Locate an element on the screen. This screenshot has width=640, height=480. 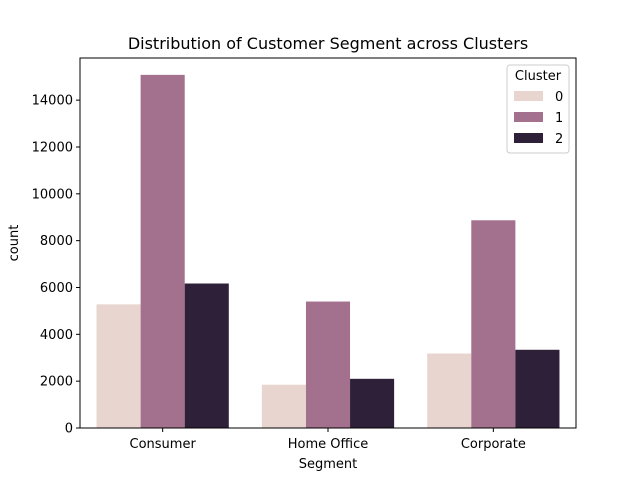
y-tick-label: 6000 is located at coordinates (56, 288).